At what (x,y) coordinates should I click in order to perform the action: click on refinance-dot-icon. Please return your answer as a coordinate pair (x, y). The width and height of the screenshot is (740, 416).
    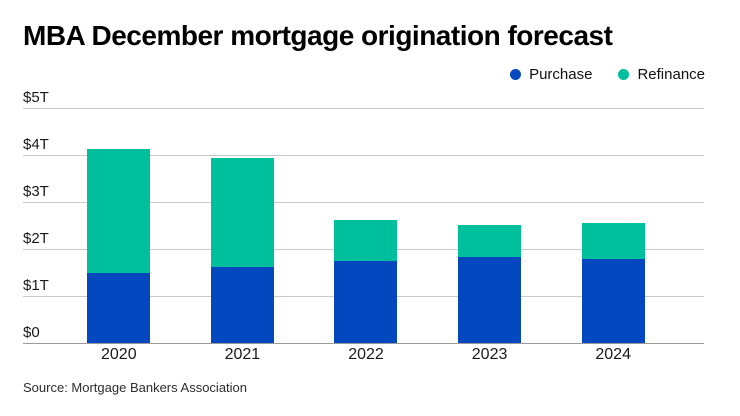
    Looking at the image, I should click on (624, 74).